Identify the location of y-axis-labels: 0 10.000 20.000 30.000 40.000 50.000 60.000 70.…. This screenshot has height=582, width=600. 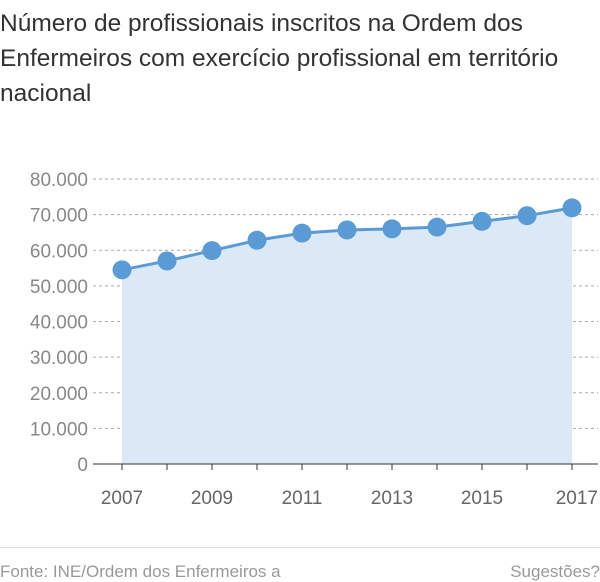
(59, 323).